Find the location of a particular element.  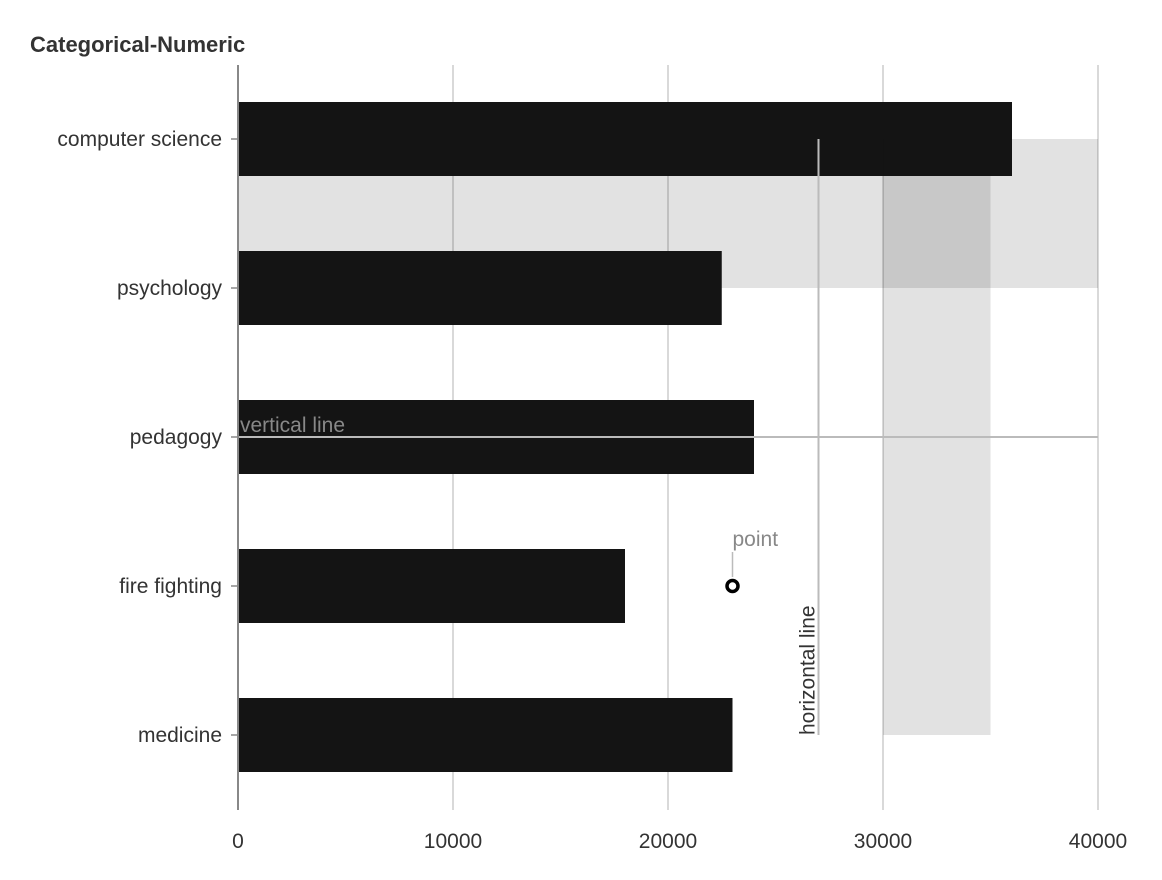

y-tick-label: pedagogy is located at coordinates (176, 437).